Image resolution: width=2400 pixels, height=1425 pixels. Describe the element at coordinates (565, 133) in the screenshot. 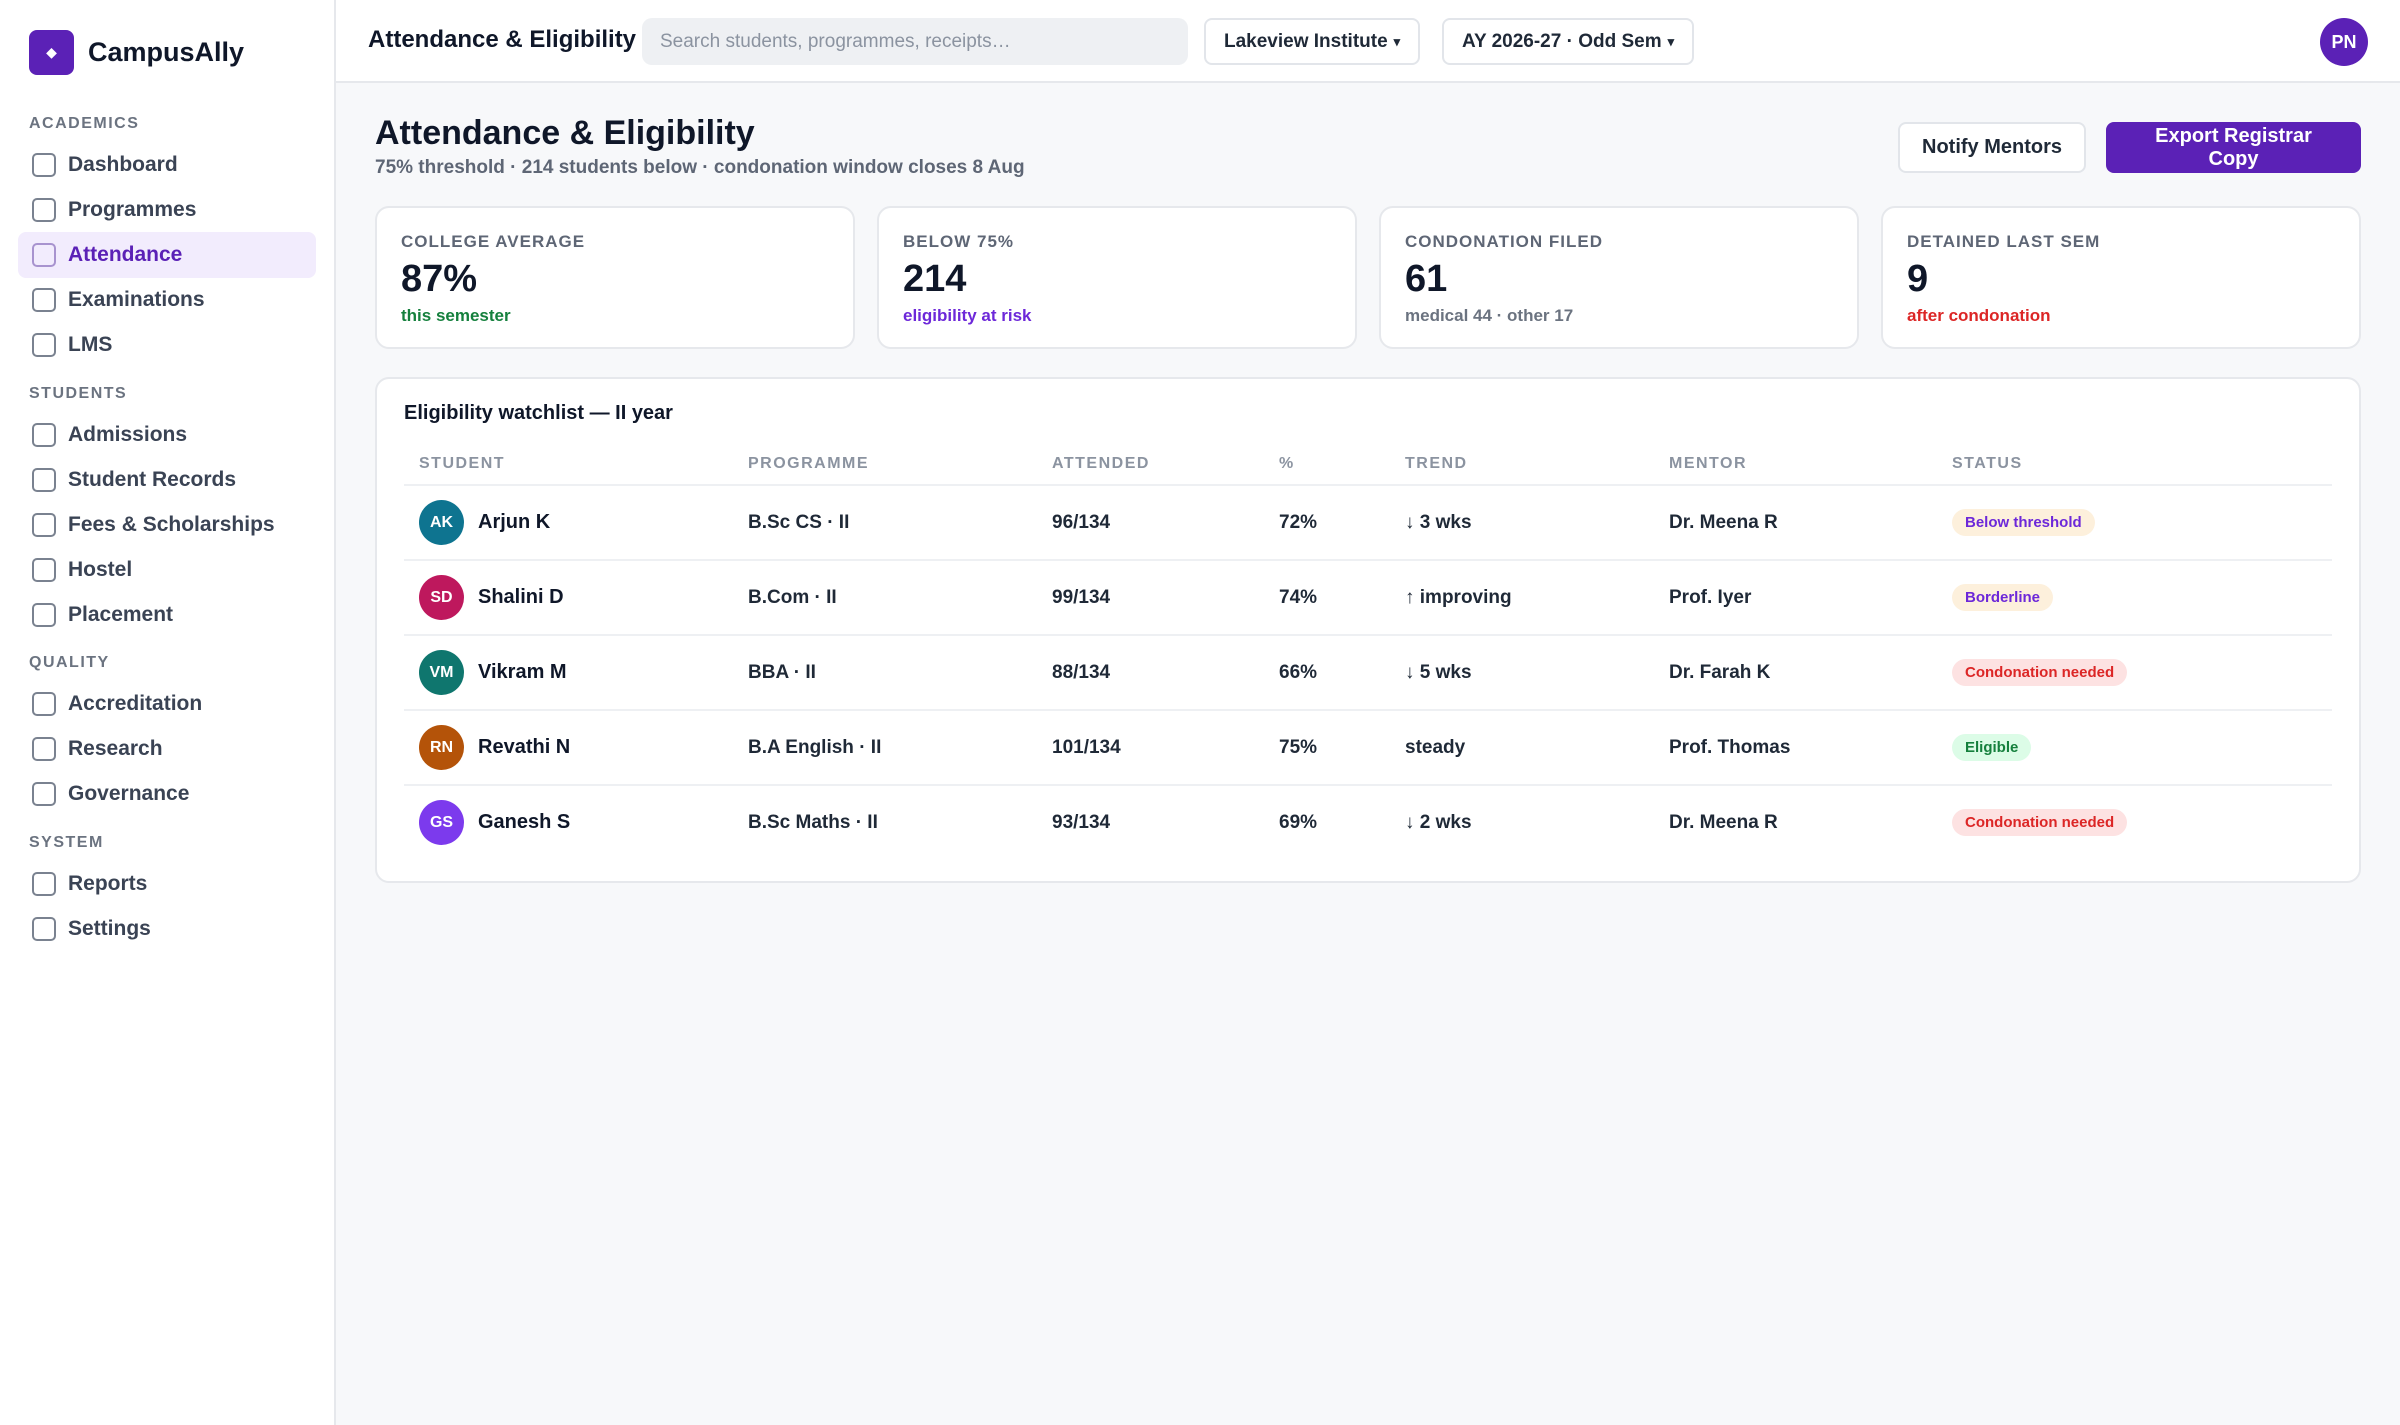

I see `page-title: Attendance & Eligibility` at that location.